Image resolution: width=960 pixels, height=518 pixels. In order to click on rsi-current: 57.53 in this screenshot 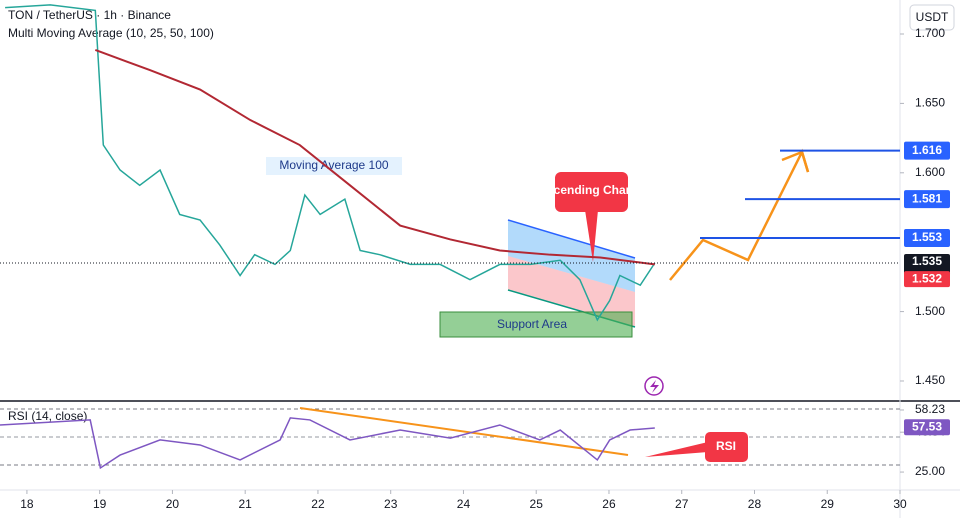, I will do `click(927, 426)`.